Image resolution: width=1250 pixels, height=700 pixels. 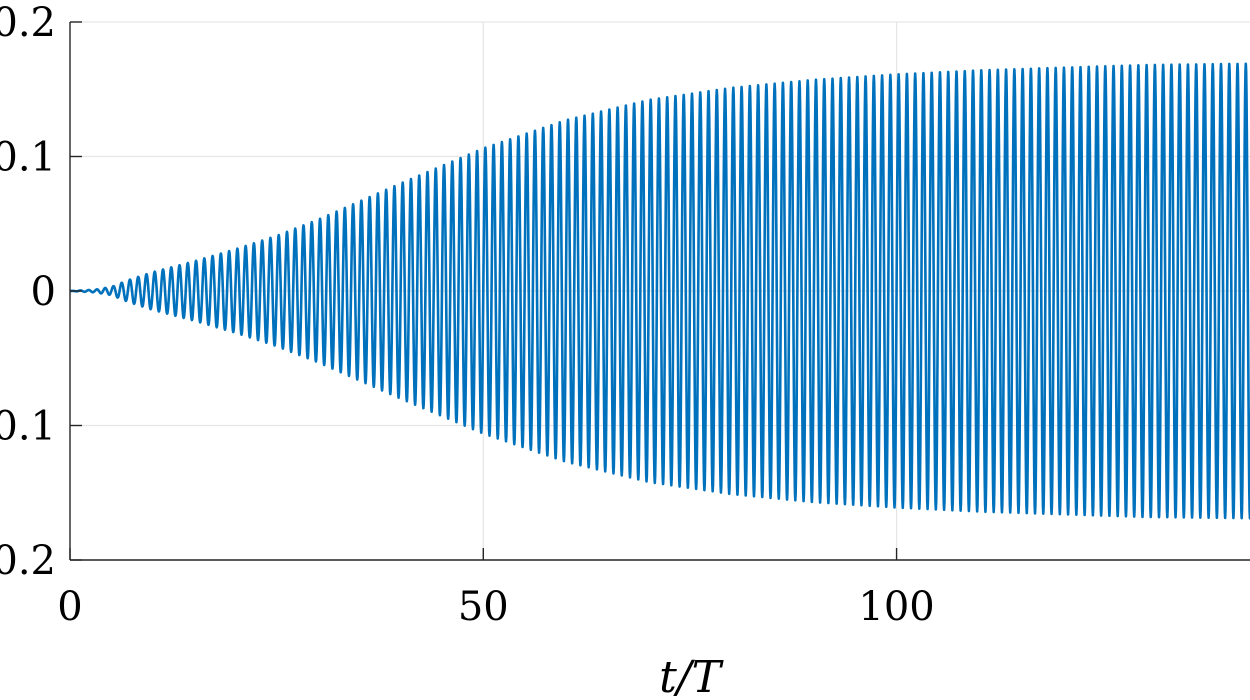 I want to click on y-tick-label: -0.2, so click(x=28, y=561).